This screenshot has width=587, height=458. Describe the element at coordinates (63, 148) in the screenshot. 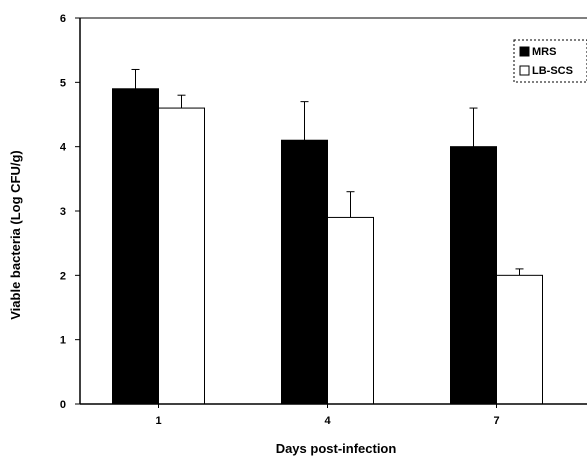

I see `y-tick-label-4: 4` at that location.